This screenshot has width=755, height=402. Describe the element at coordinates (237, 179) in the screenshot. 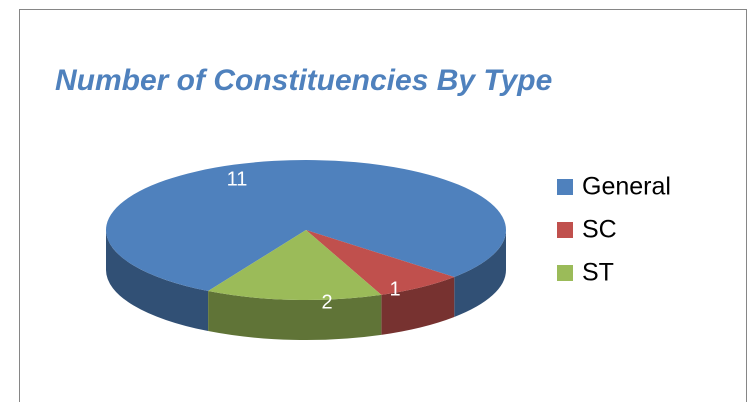

I see `data-label: 11` at that location.